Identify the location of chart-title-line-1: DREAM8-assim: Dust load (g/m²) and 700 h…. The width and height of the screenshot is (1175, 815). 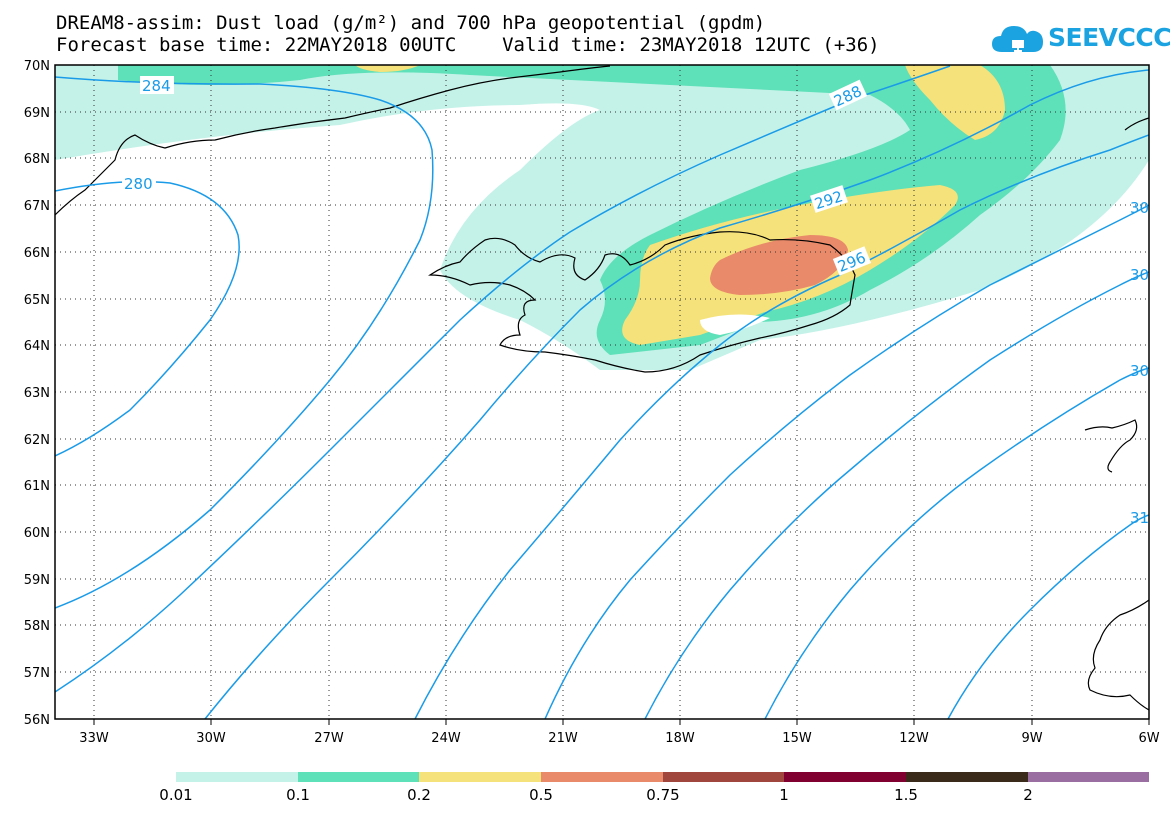
(411, 23).